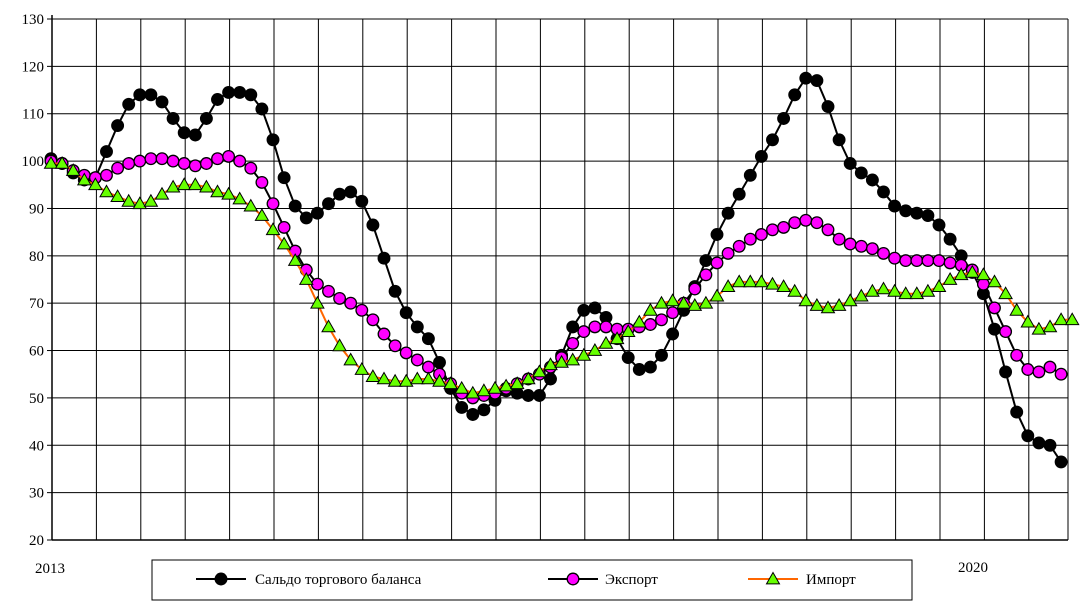 The height and width of the screenshot is (601, 1088). What do you see at coordinates (36, 446) in the screenshot?
I see `y-tick-label: 40` at bounding box center [36, 446].